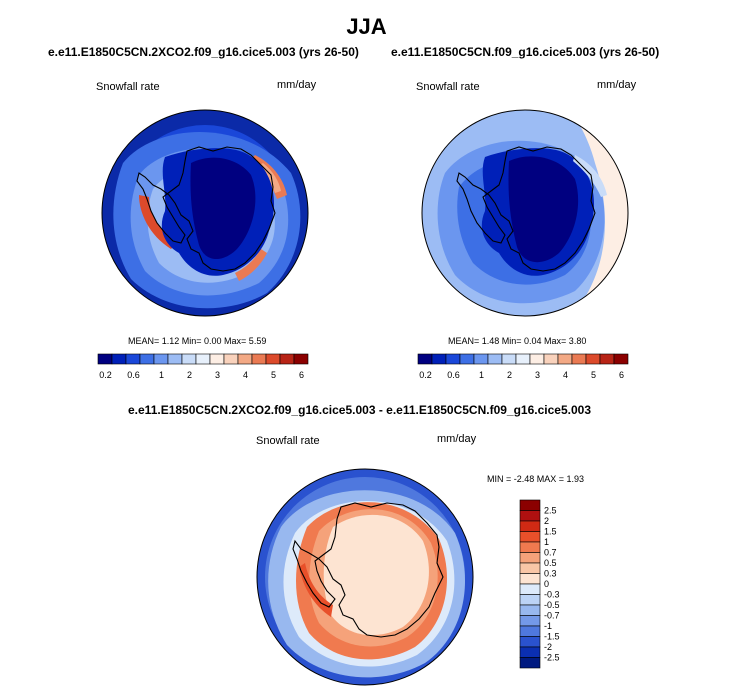 This screenshot has height=687, width=733. Describe the element at coordinates (297, 85) in the screenshot. I see `panel1-units: mm/day` at that location.